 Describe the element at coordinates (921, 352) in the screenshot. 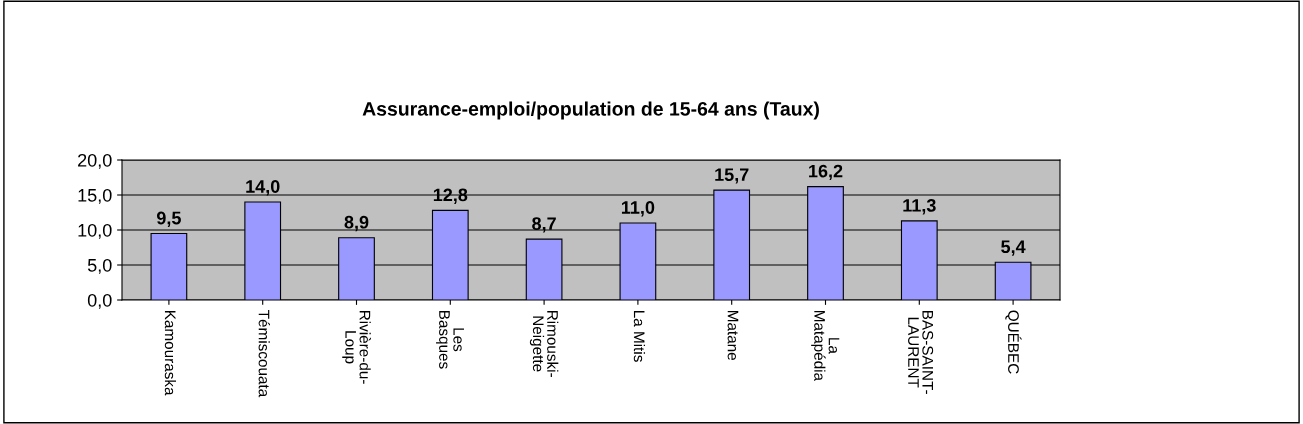

I see `x-tick-label: BAS-SAINT- LAURENT` at that location.